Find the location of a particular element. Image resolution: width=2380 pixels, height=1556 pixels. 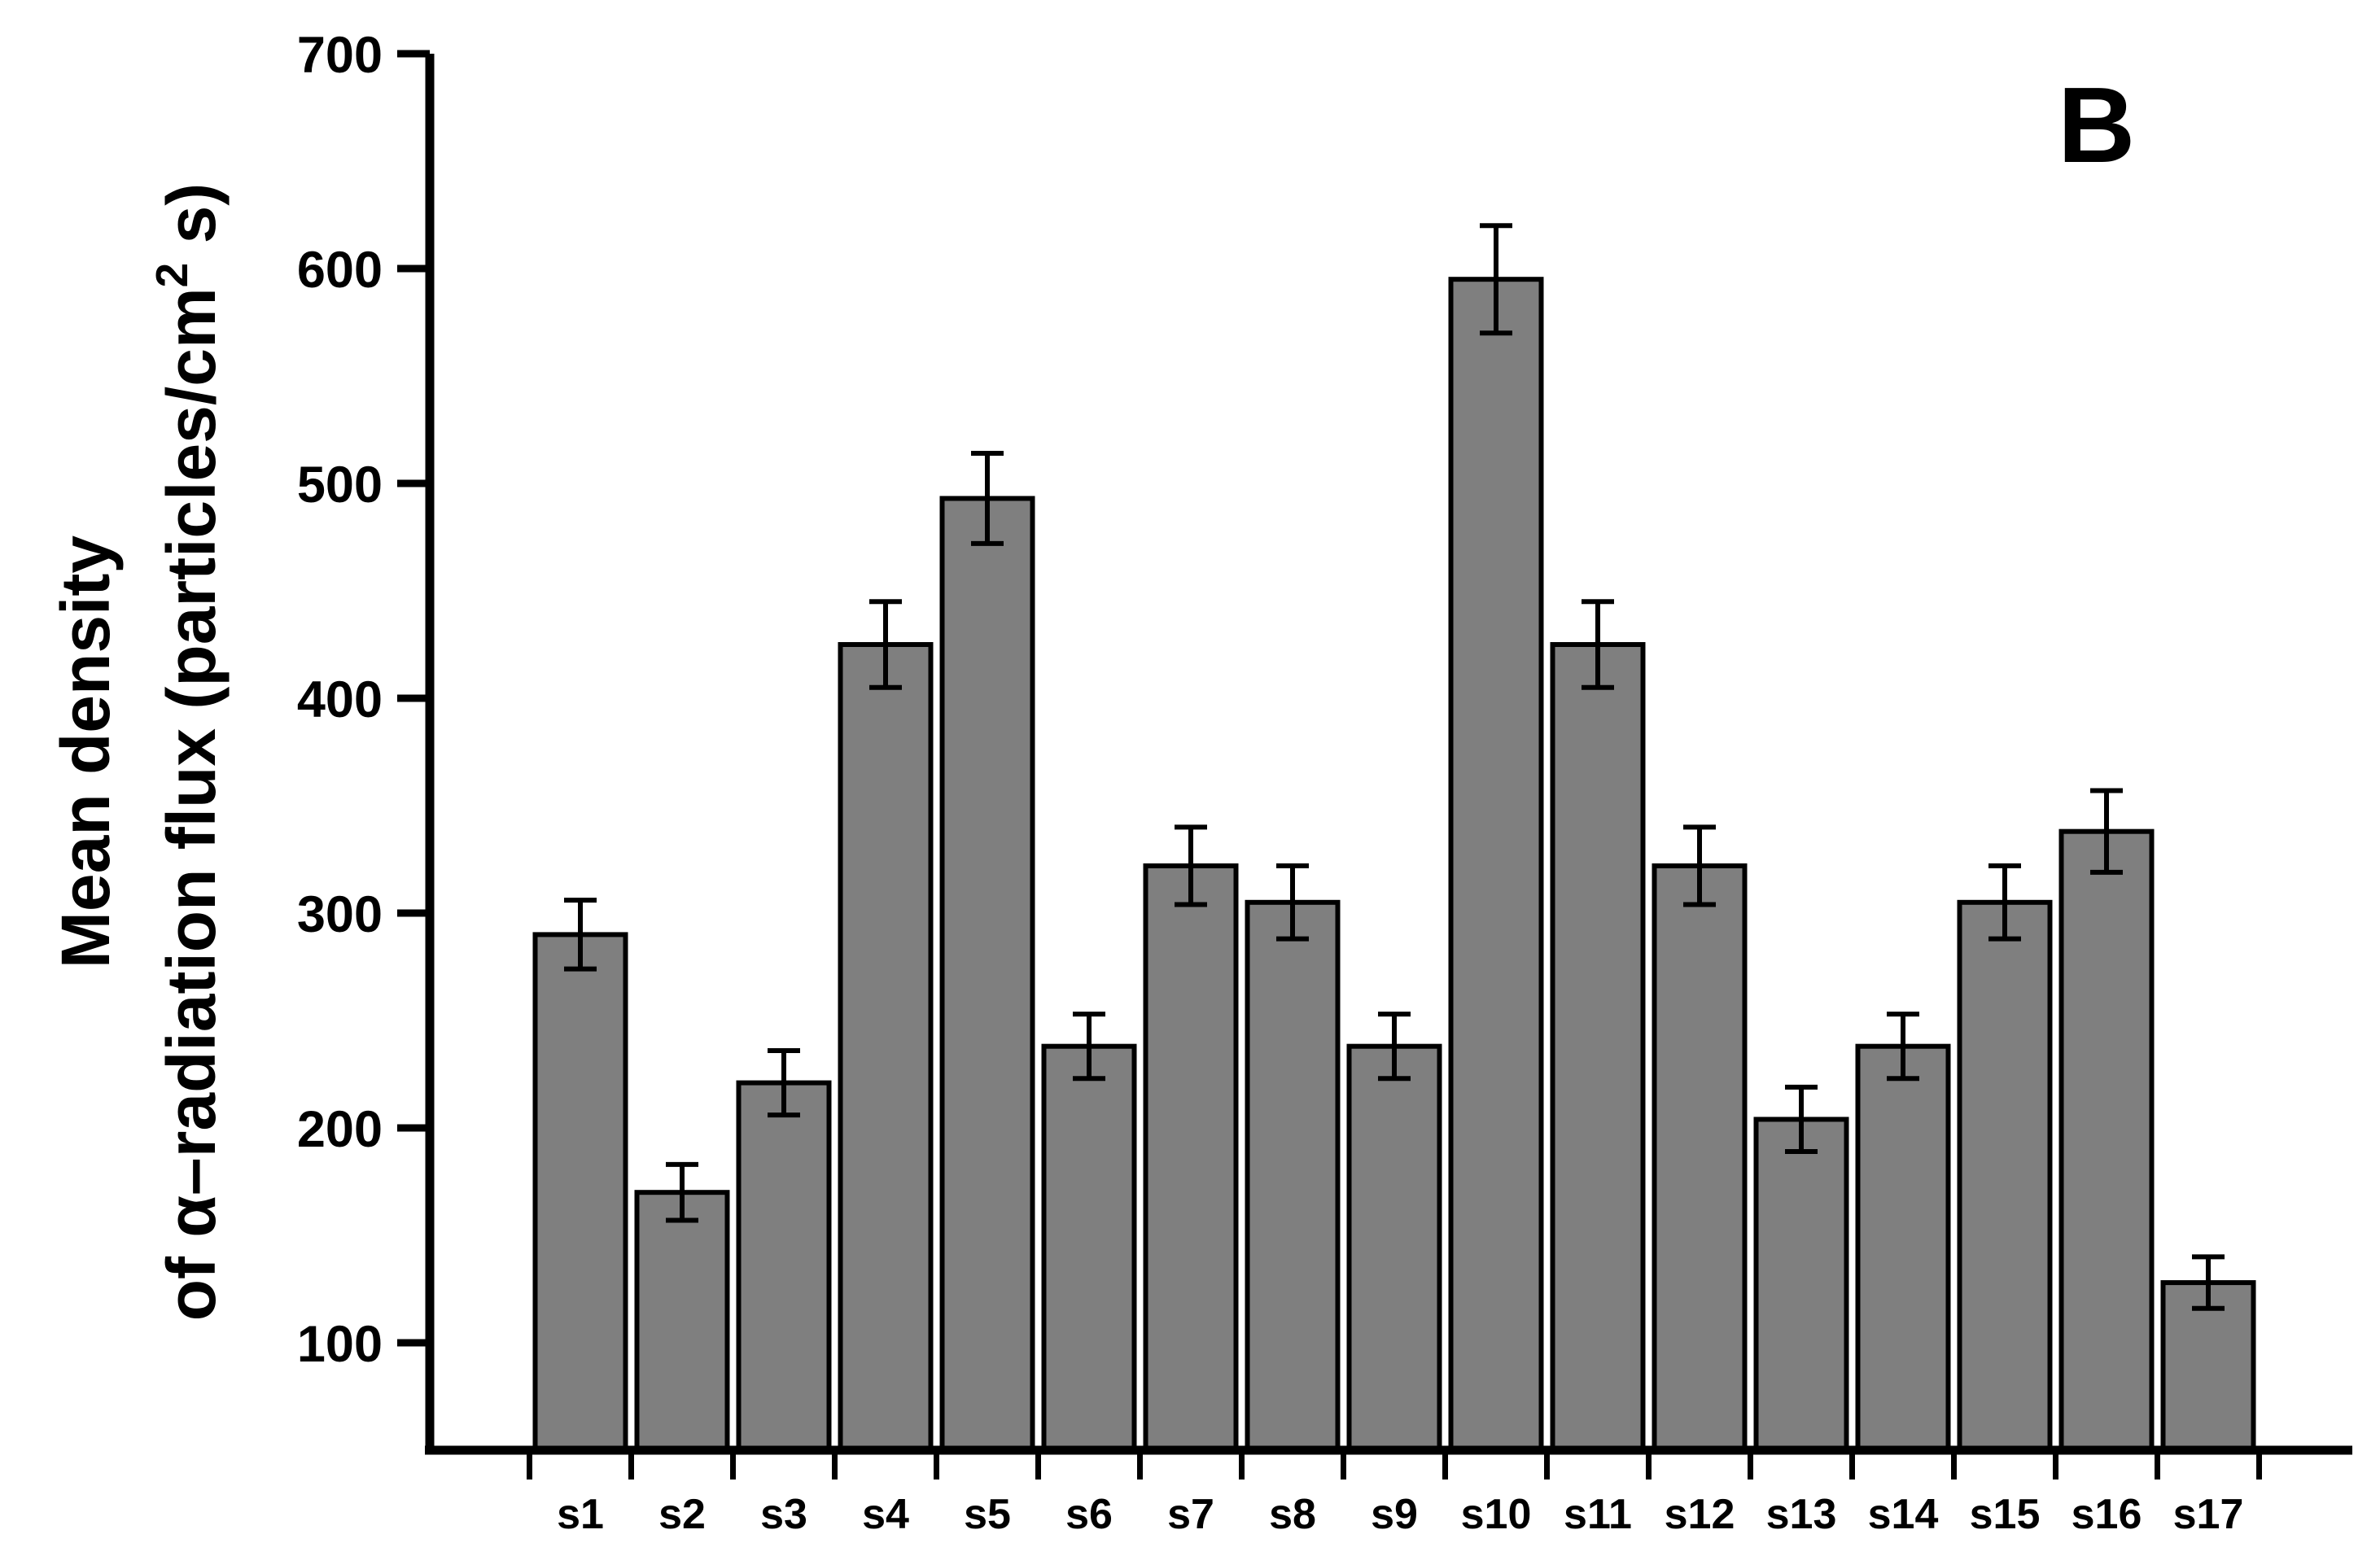

bar-s1 is located at coordinates (580, 1192).